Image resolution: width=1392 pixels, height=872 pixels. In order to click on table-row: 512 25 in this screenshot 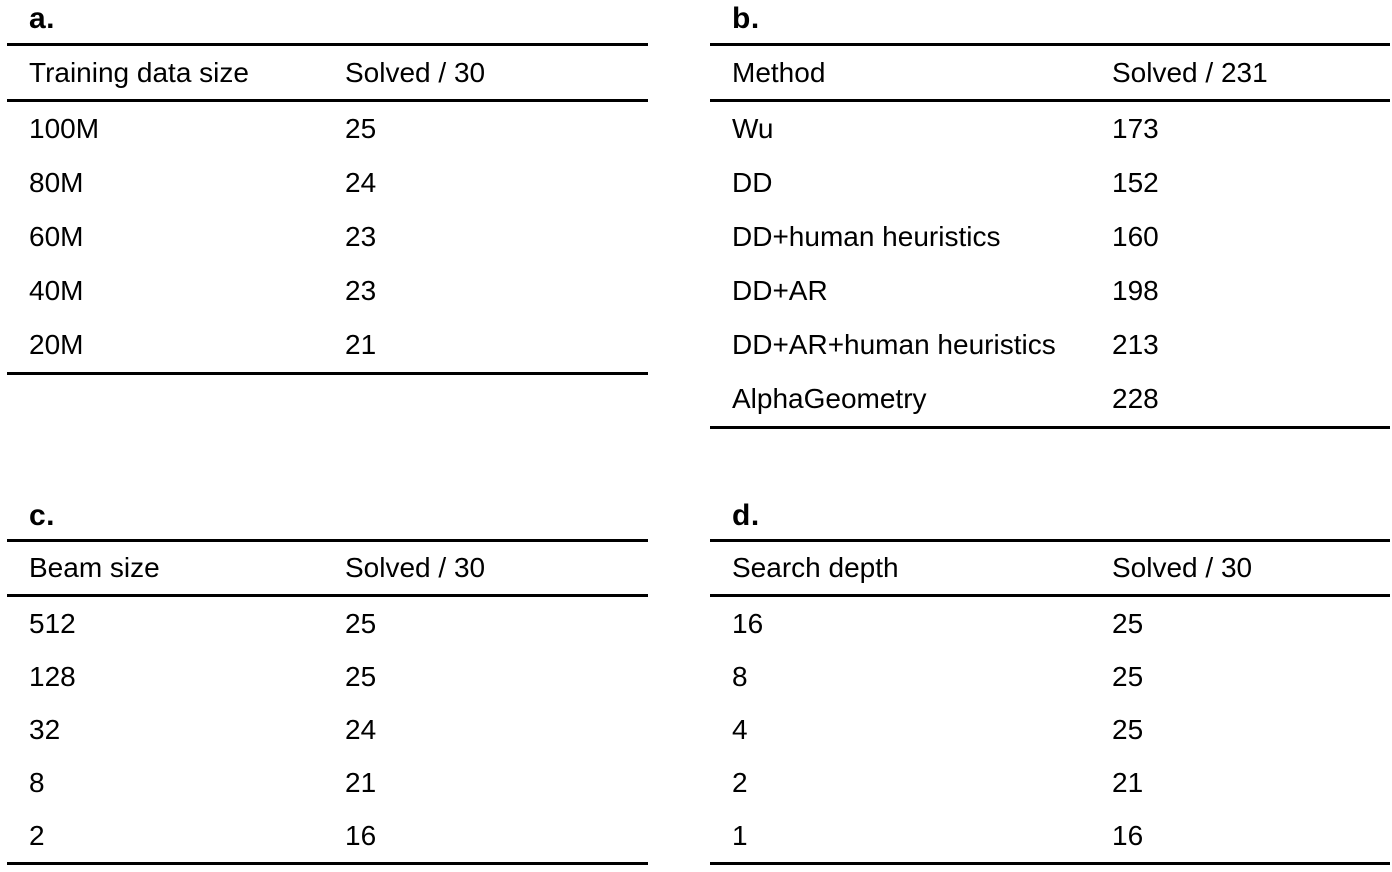, I will do `click(327, 623)`.